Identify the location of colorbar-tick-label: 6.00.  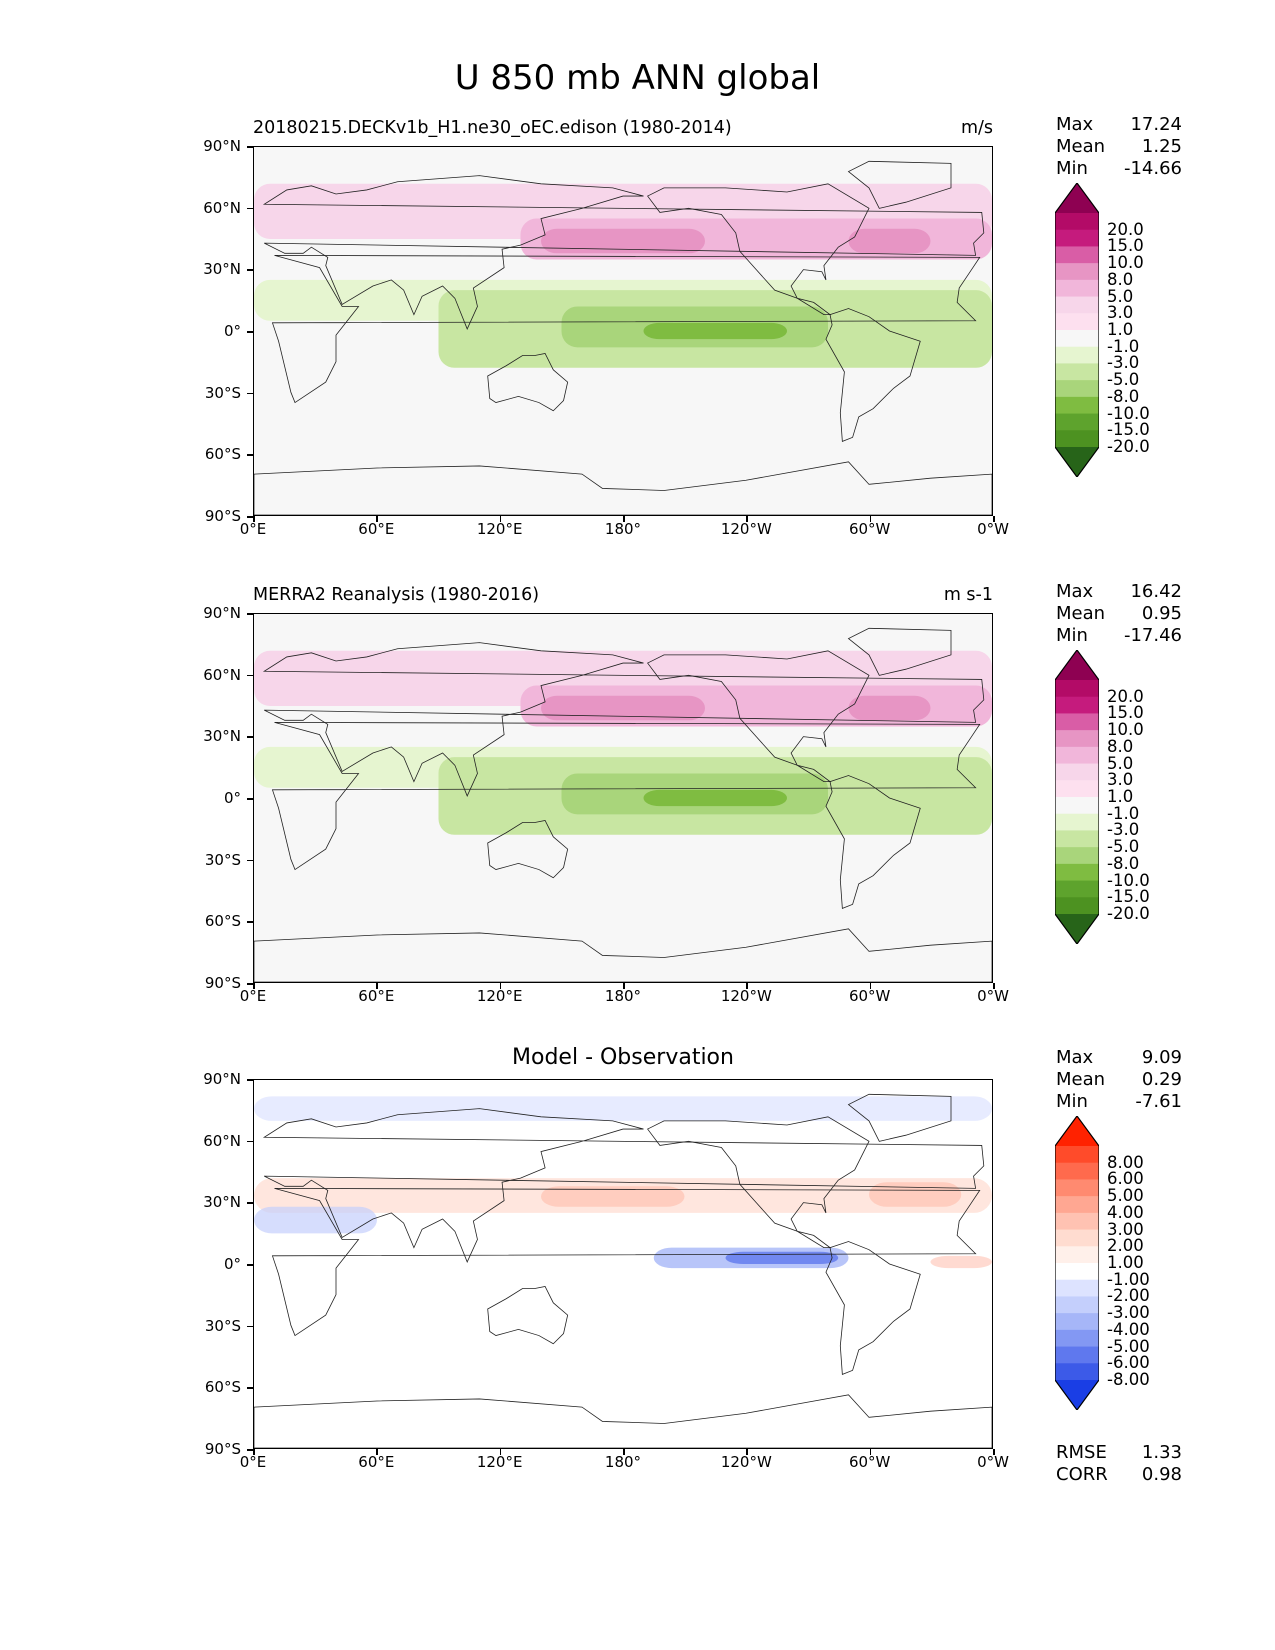
(1125, 1179).